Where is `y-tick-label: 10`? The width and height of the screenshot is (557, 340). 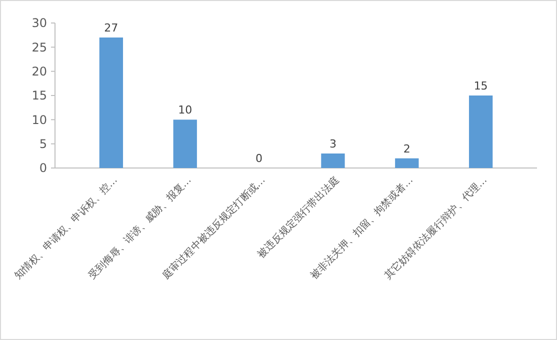 y-tick-label: 10 is located at coordinates (39, 119).